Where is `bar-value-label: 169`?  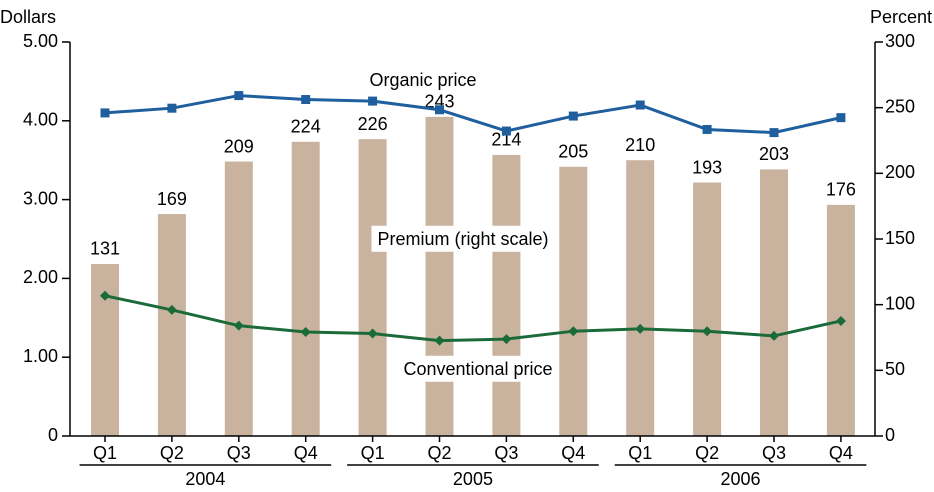
bar-value-label: 169 is located at coordinates (172, 199).